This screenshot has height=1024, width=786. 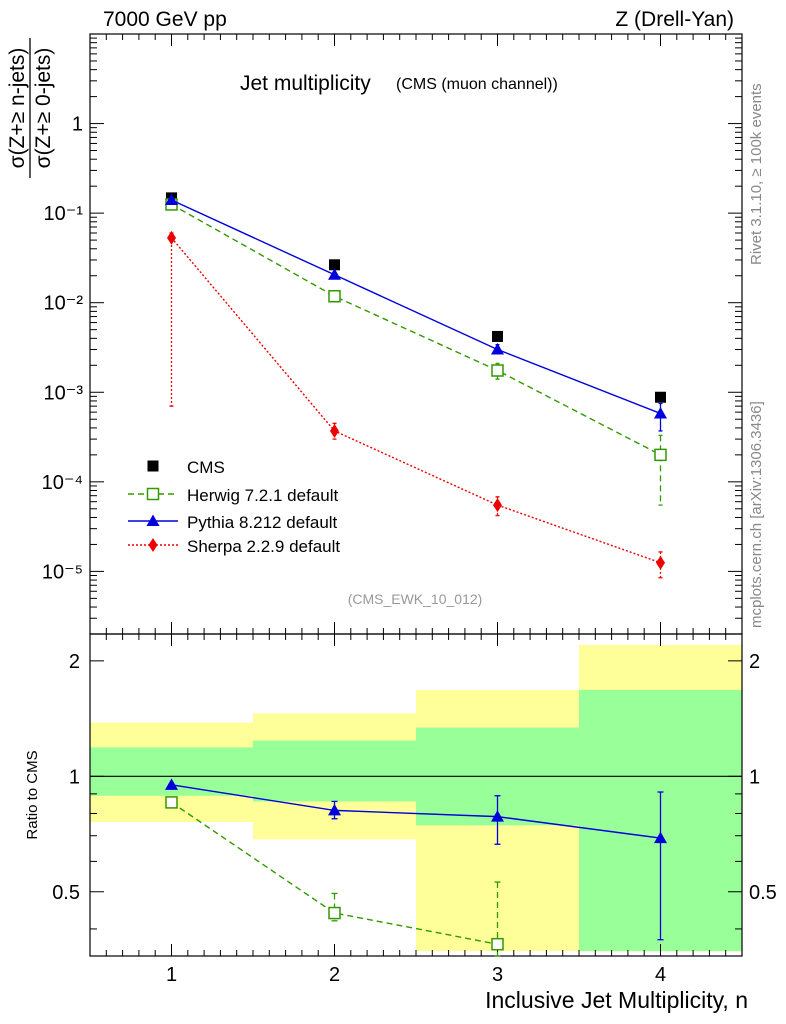 What do you see at coordinates (477, 84) in the screenshot?
I see `chart-subtitle: (CMS (muon channel))` at bounding box center [477, 84].